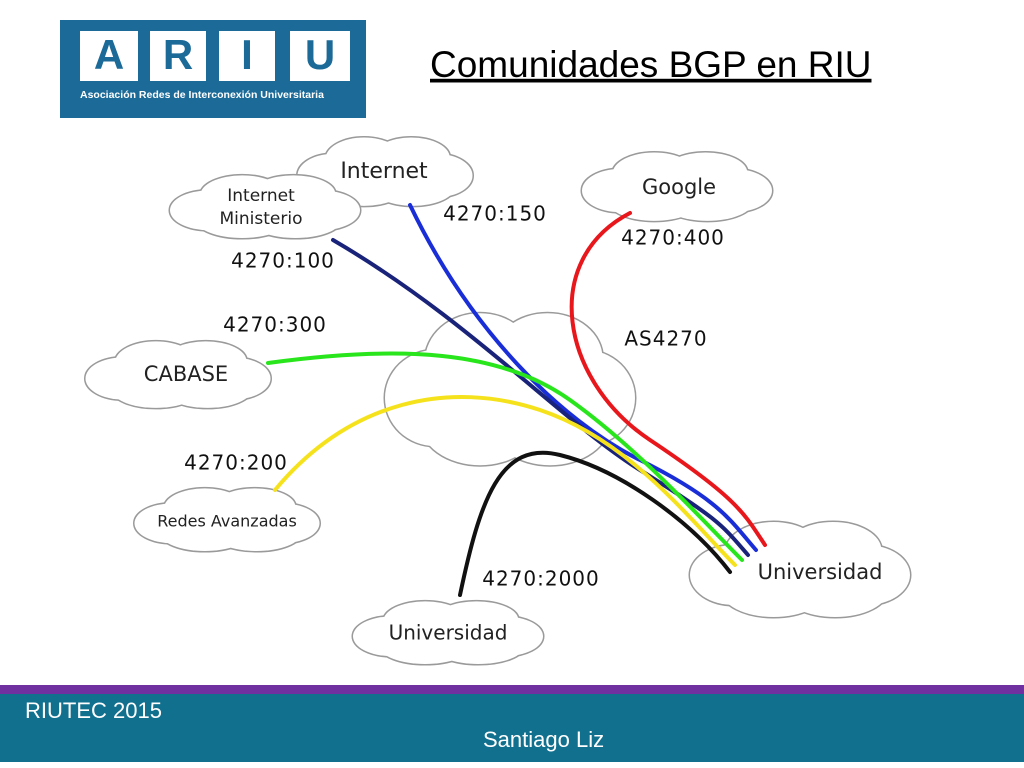 This screenshot has height=768, width=1024. I want to click on link-label: 4270:100, so click(283, 261).